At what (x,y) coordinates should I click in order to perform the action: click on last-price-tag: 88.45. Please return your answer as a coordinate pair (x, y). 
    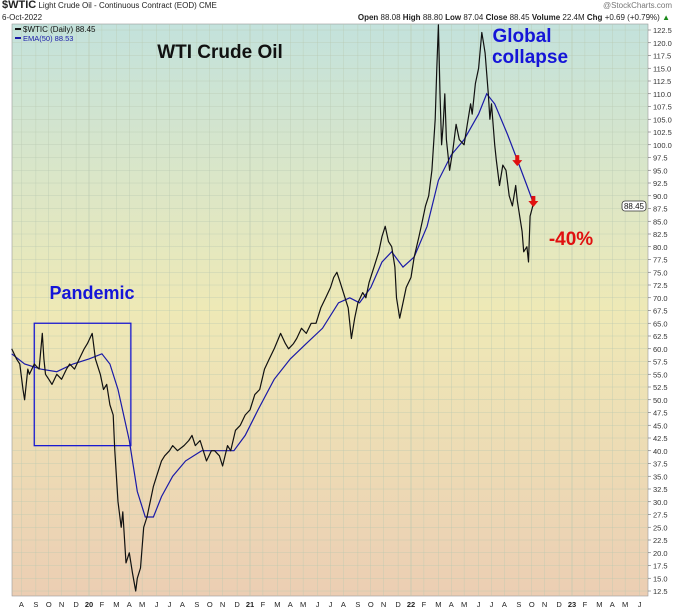
    Looking at the image, I should click on (634, 206).